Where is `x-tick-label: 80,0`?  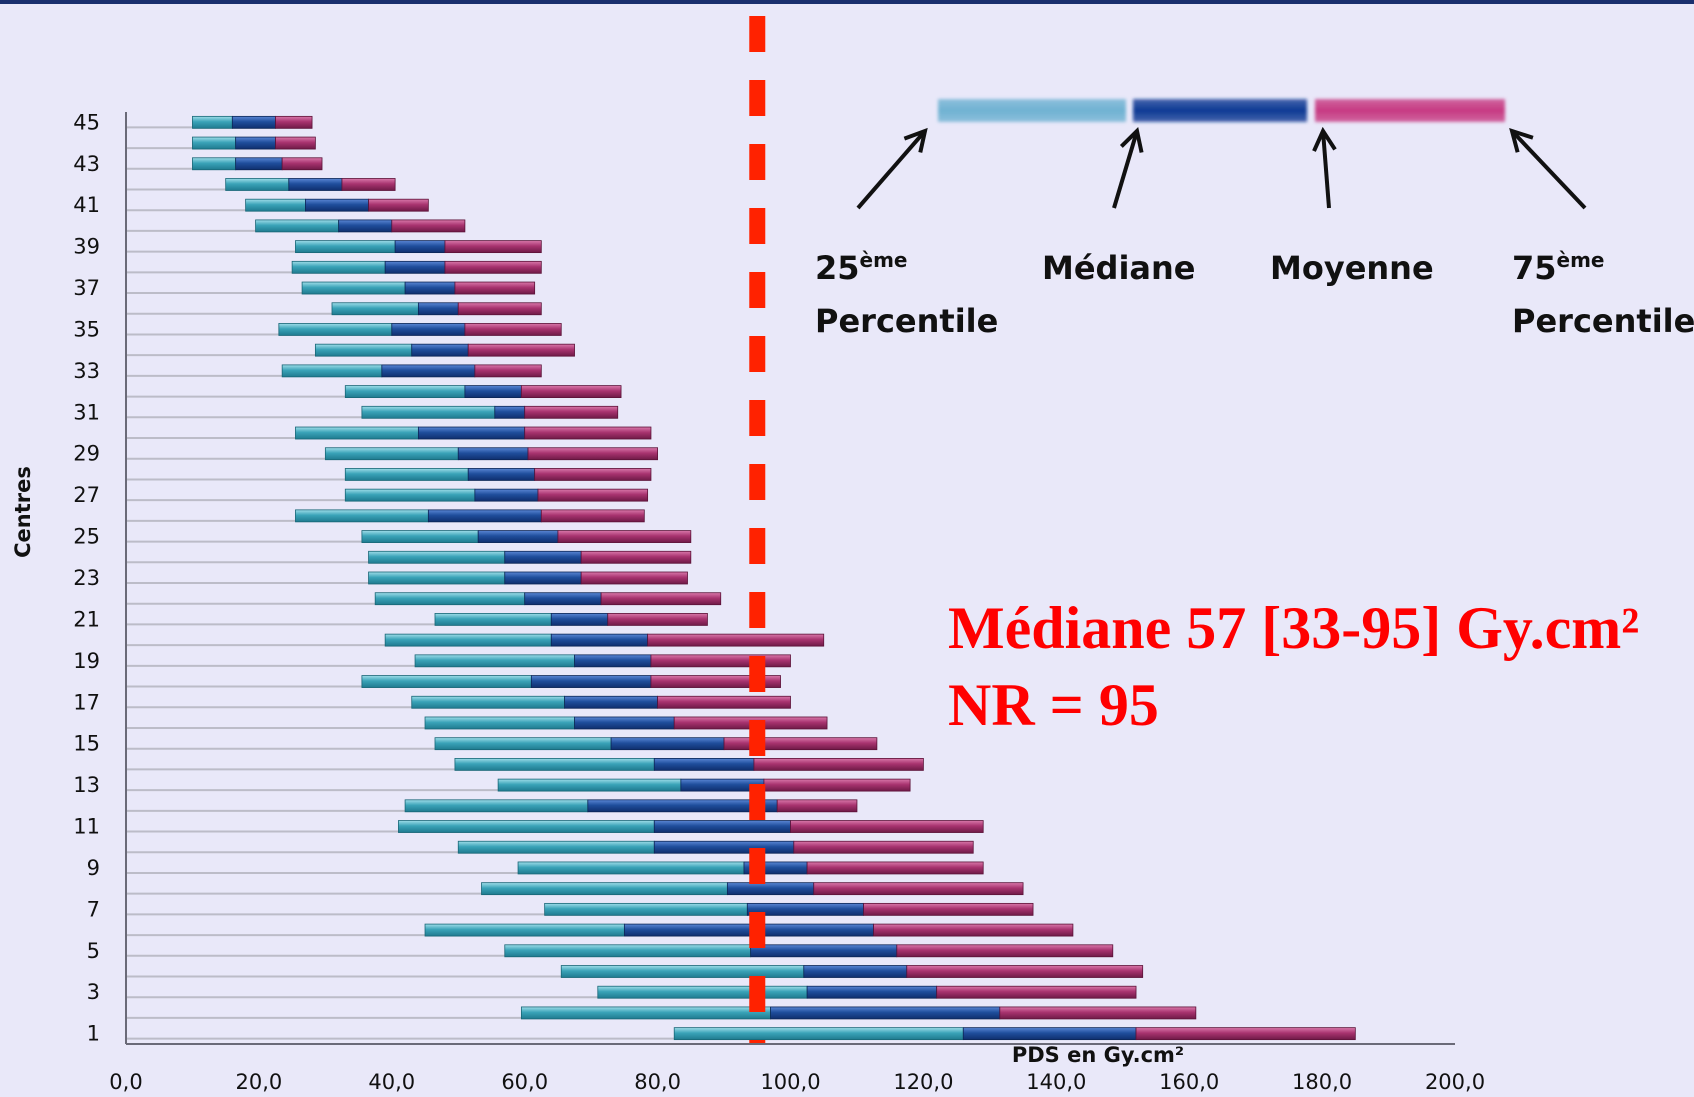 x-tick-label: 80,0 is located at coordinates (657, 1082).